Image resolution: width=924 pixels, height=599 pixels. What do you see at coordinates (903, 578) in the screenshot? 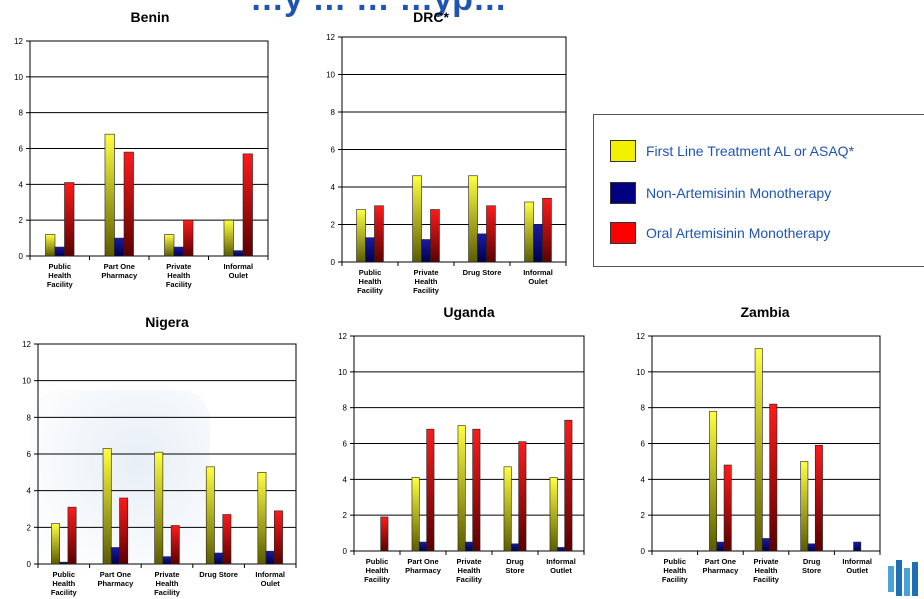
I see `logo-icon` at bounding box center [903, 578].